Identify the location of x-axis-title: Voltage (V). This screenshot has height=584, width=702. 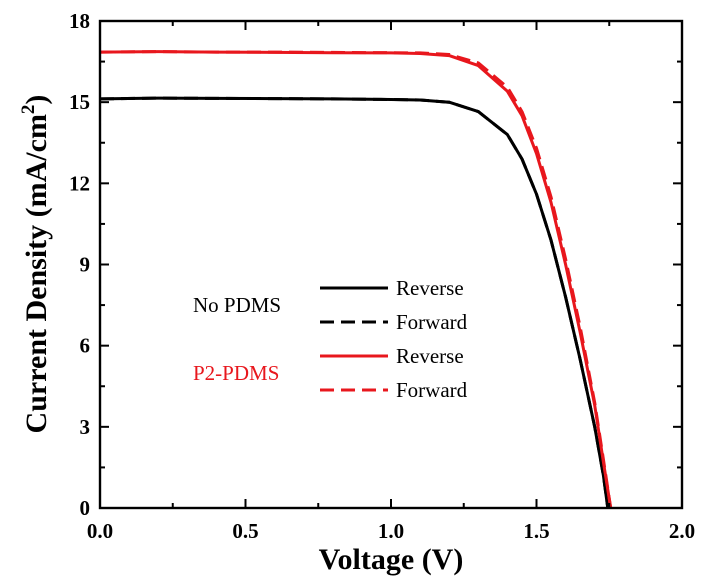
(391, 559).